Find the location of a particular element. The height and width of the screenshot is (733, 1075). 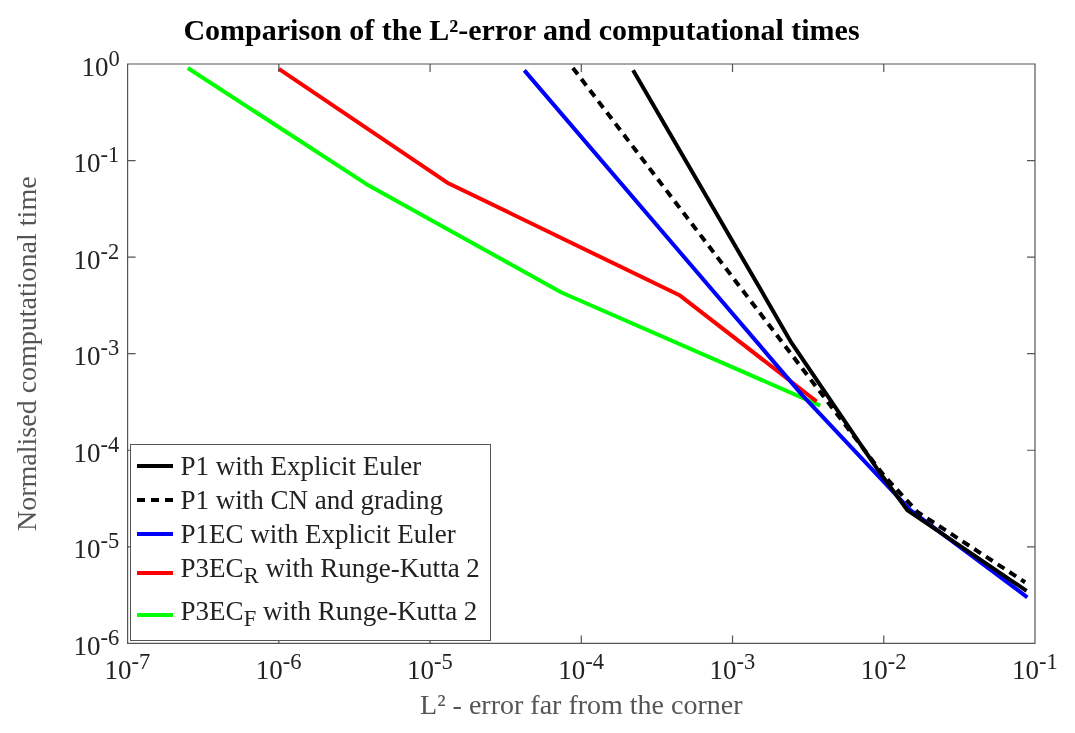

x-tick-label: 10$^{-2}$ is located at coordinates (883, 667).